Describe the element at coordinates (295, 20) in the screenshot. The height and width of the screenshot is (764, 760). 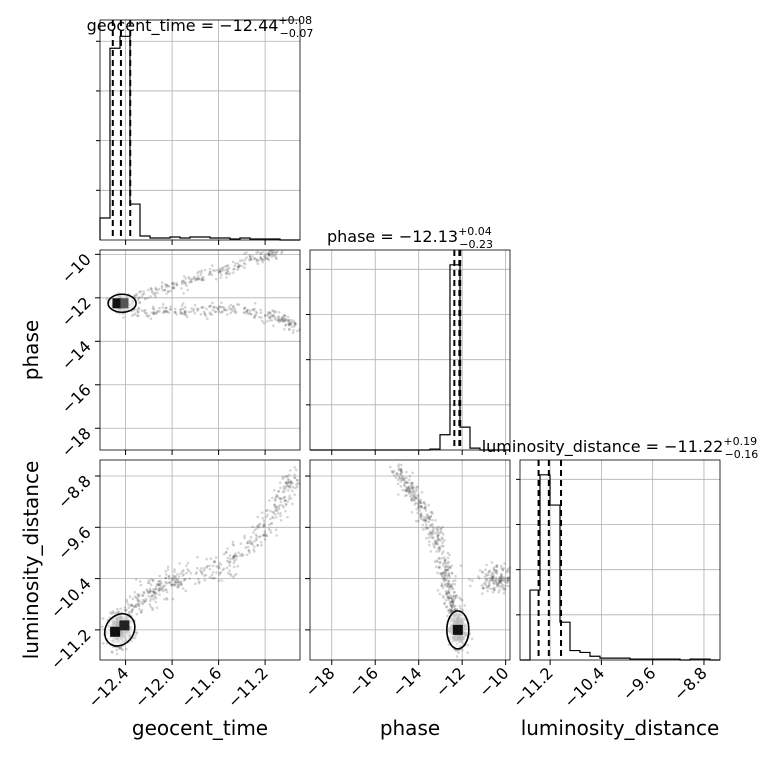
I see `geocent-title-plus: +0.08` at that location.